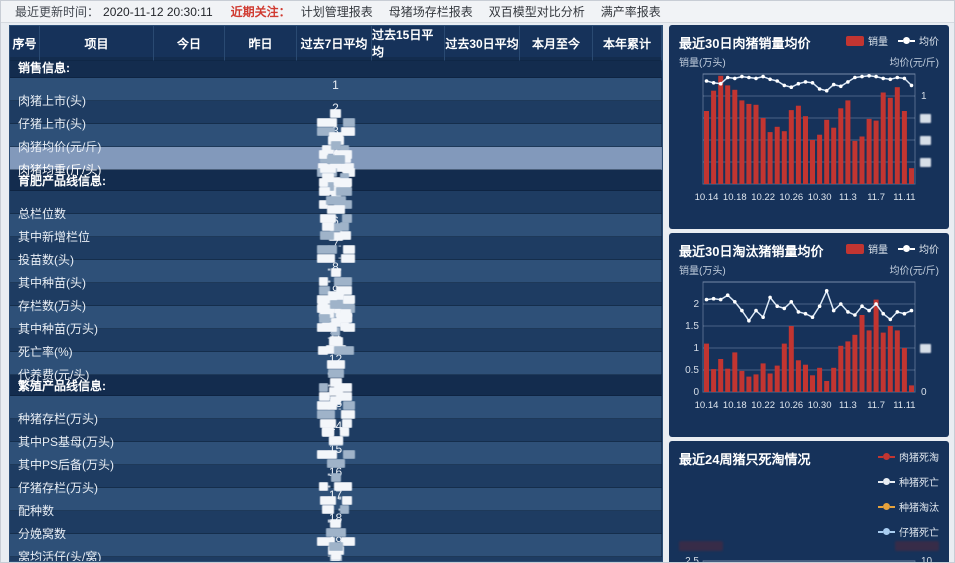  Describe the element at coordinates (745, 43) in the screenshot. I see `chart-title: 最近30日肉猪销量均价` at that location.